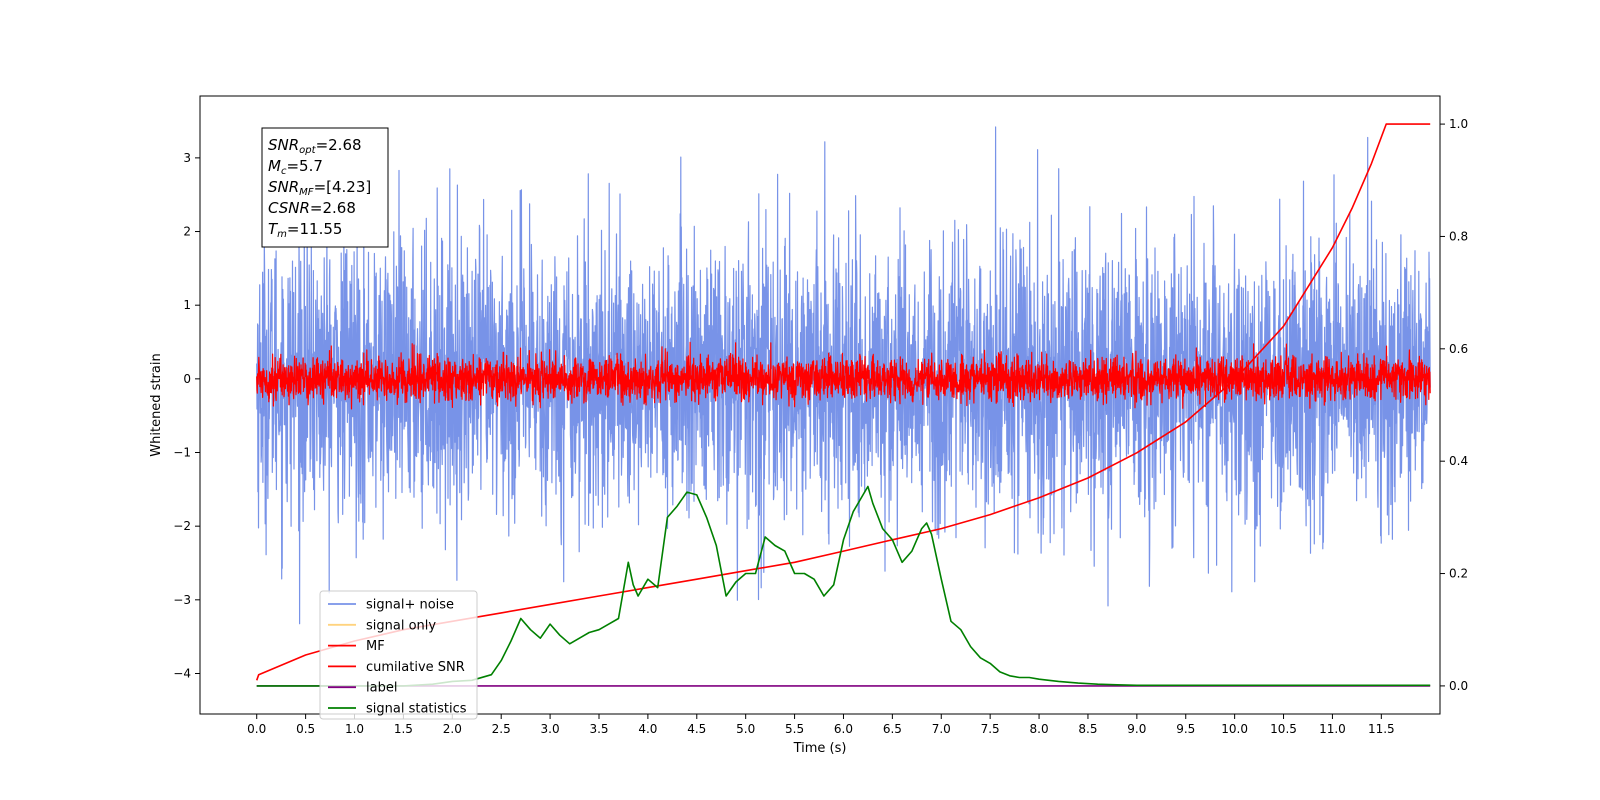 This screenshot has width=1600, height=800. I want to click on x-tick-label: 5.0, so click(745, 729).